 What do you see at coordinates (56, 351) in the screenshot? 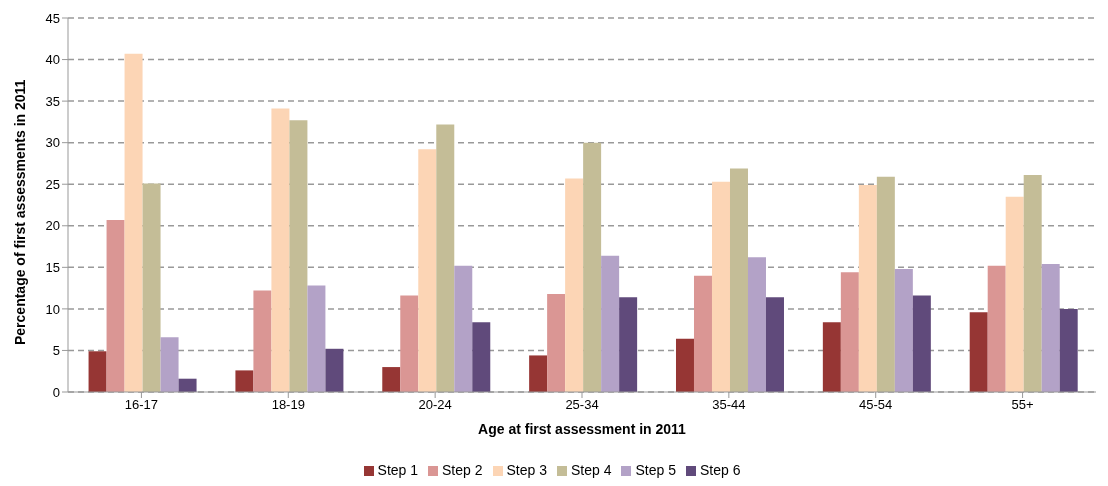
I see `y-tick-label: 5` at bounding box center [56, 351].